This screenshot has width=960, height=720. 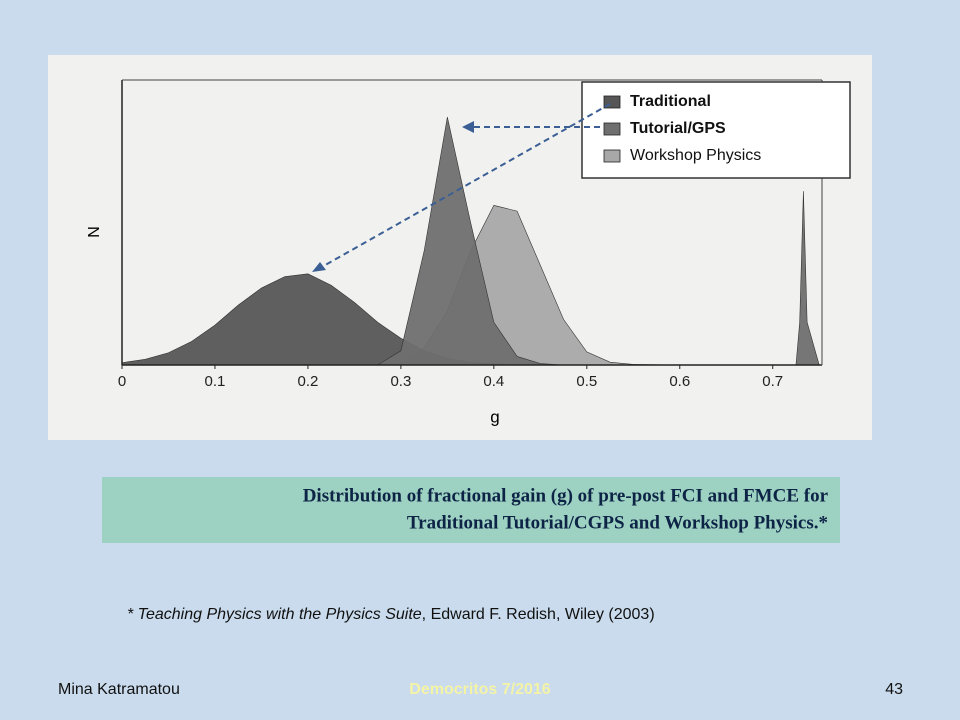 What do you see at coordinates (772, 381) in the screenshot?
I see `x-tick-label: 0.7` at bounding box center [772, 381].